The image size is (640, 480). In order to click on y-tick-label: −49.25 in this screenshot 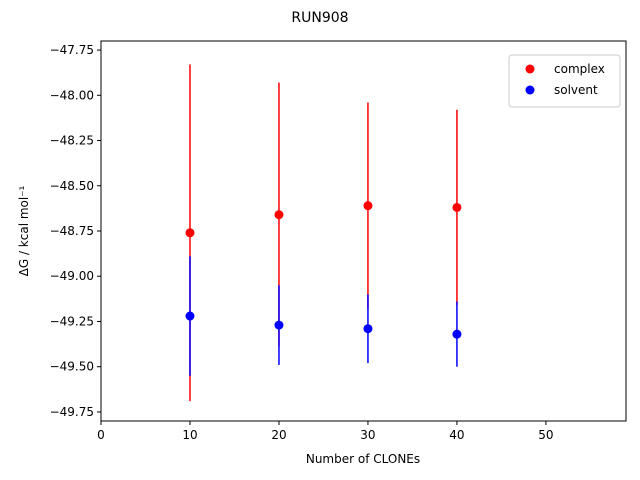, I will do `click(72, 321)`.